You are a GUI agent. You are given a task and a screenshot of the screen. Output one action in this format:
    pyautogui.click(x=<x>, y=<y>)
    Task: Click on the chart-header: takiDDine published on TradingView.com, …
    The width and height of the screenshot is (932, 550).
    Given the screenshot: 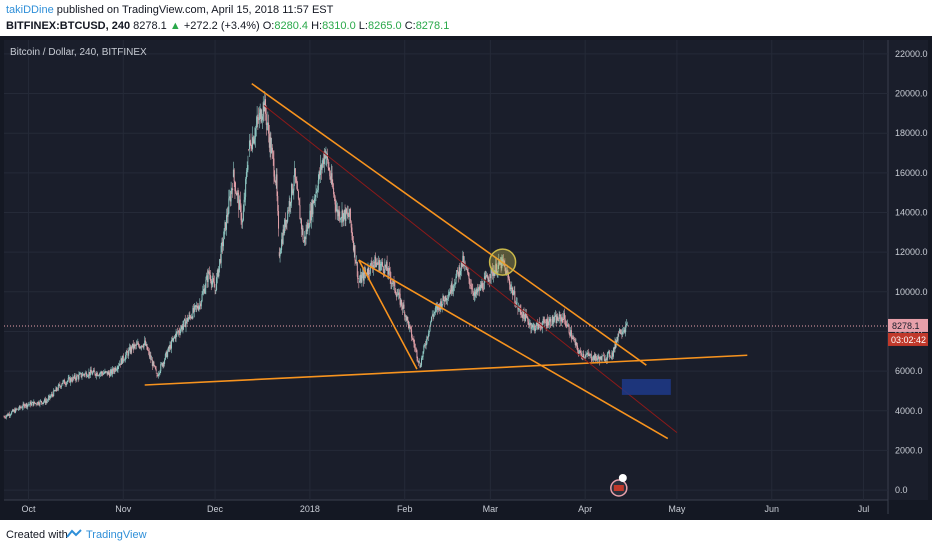 What is the action you would take?
    pyautogui.click(x=466, y=18)
    